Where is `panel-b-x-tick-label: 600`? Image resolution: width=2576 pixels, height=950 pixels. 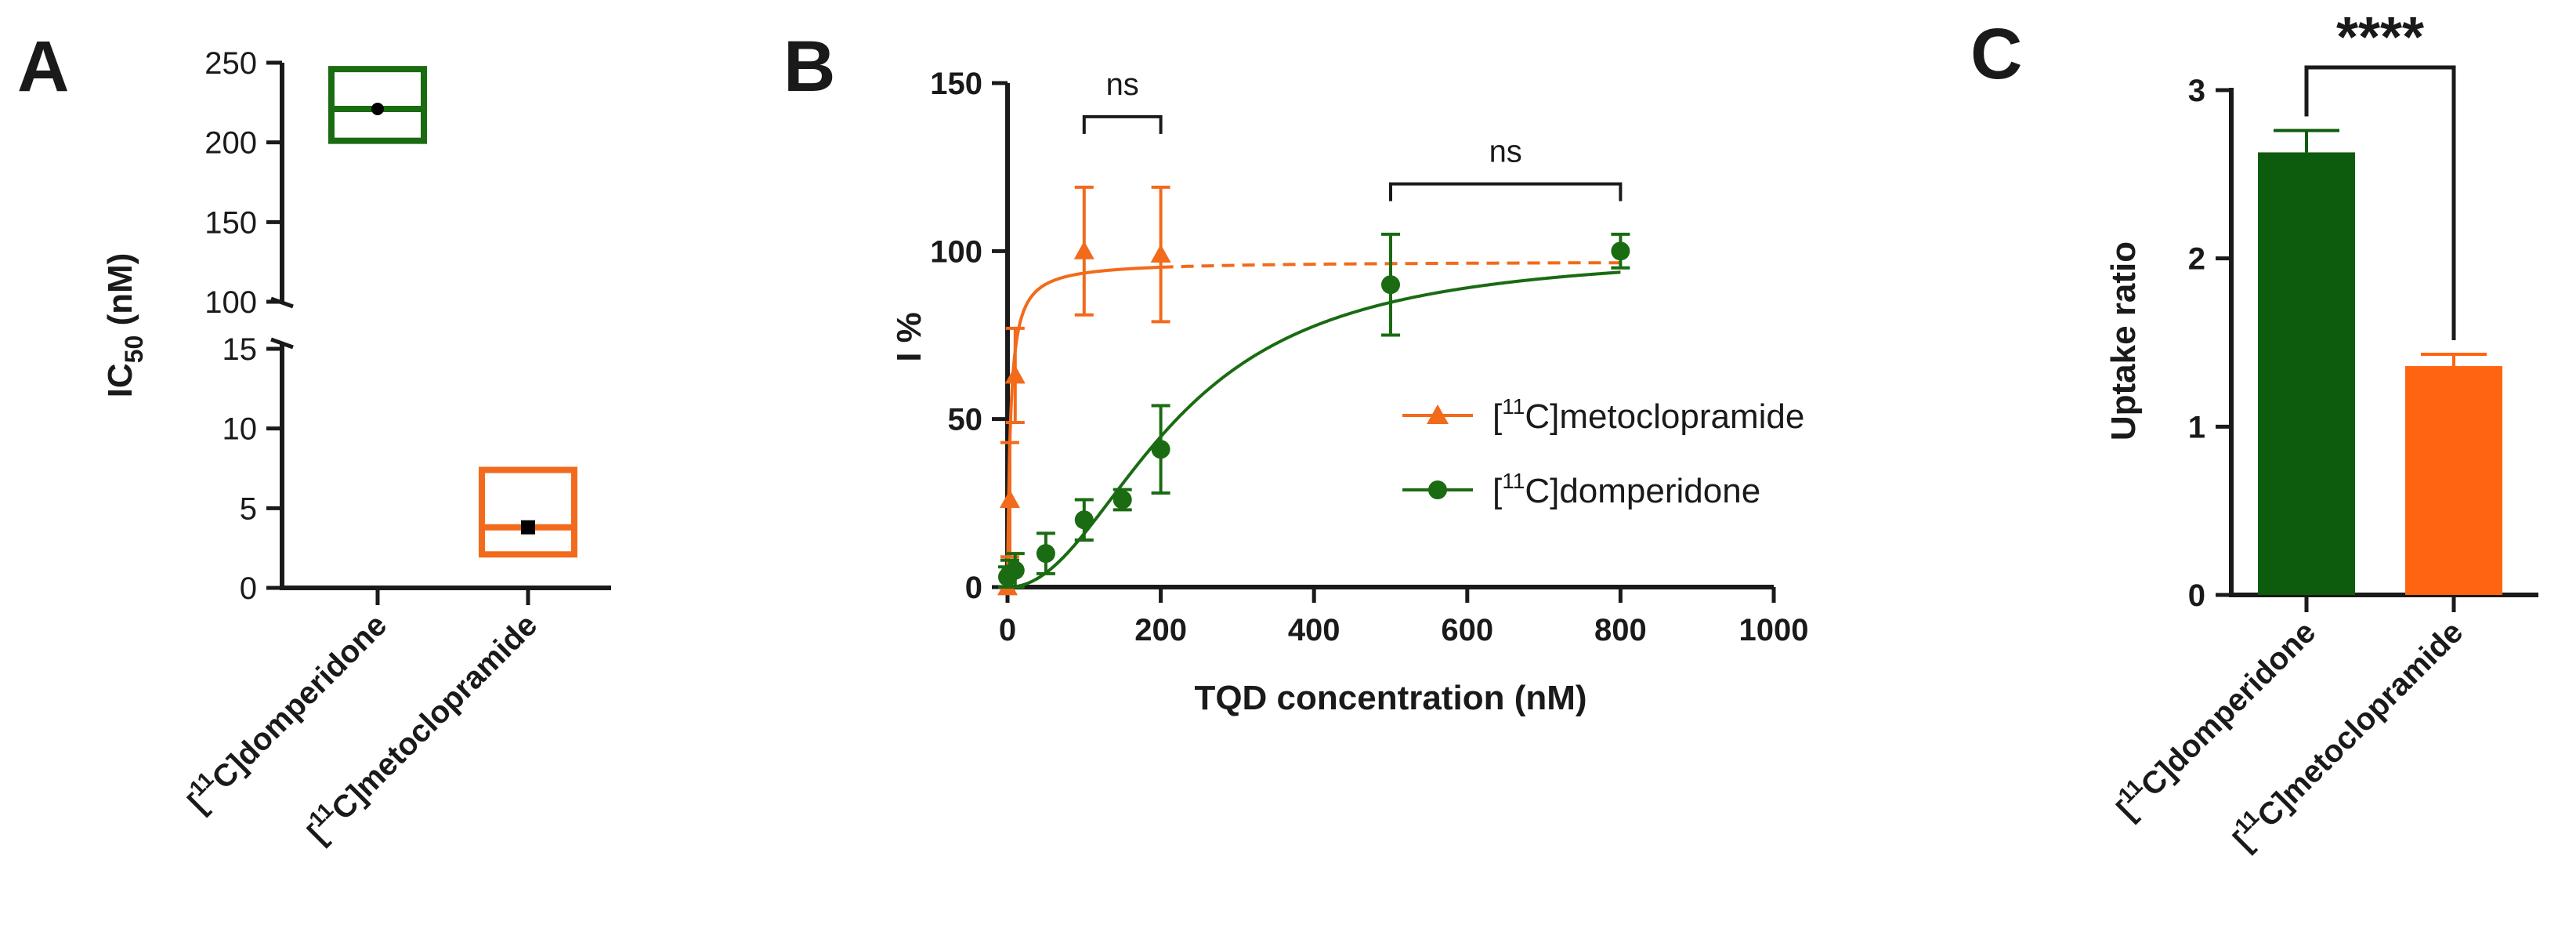 panel-b-x-tick-label: 600 is located at coordinates (1467, 630).